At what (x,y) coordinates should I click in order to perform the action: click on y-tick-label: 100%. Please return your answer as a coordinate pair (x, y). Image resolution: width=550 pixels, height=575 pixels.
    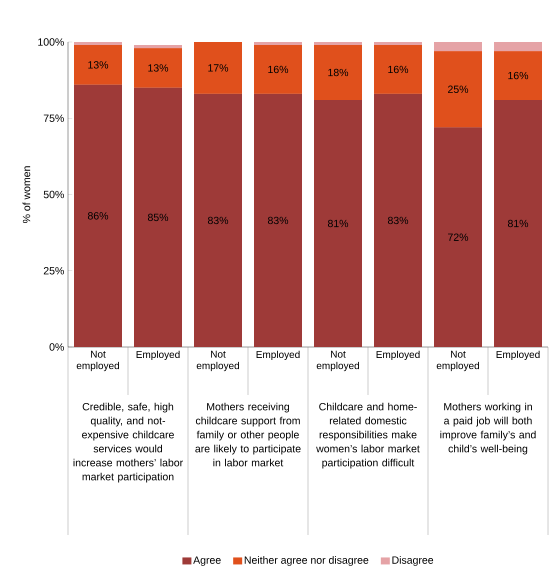
    Looking at the image, I should click on (51, 42).